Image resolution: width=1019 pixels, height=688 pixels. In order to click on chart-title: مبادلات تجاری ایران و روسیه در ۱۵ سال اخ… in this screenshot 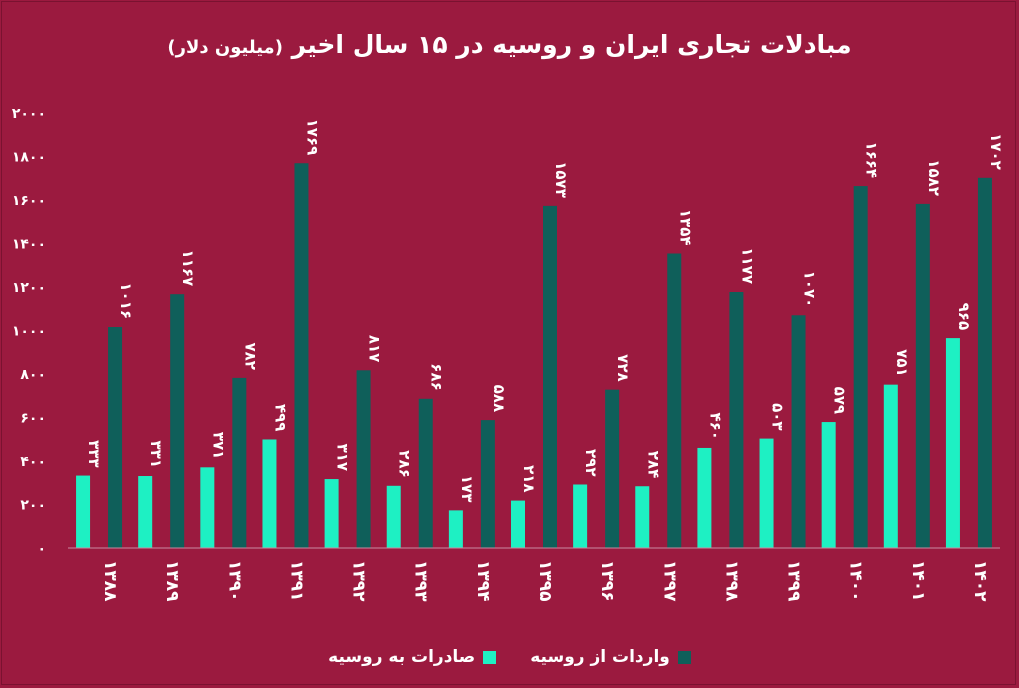, I will do `click(571, 44)`.